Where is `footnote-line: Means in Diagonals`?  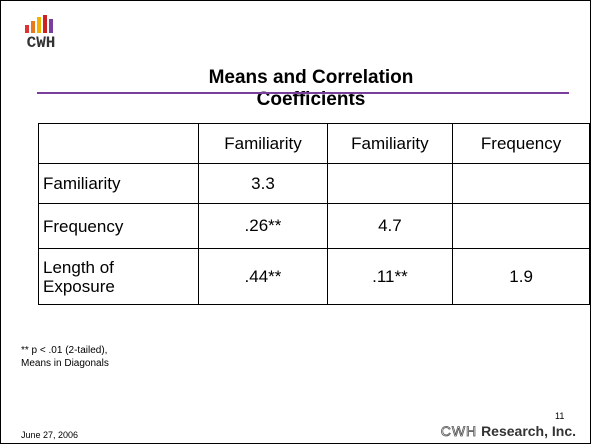
footnote-line: Means in Diagonals is located at coordinates (65, 363).